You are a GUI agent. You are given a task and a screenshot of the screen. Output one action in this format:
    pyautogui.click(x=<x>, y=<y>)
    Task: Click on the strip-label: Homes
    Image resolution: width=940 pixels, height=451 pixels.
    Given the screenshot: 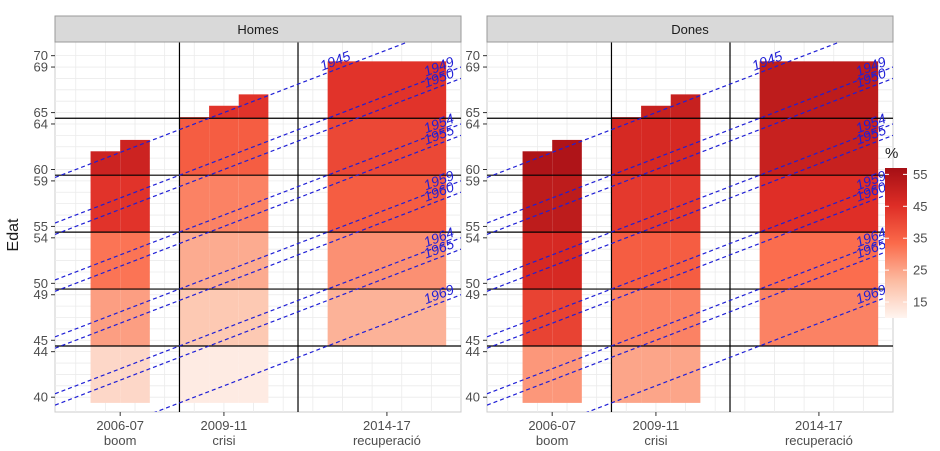 What is the action you would take?
    pyautogui.click(x=258, y=29)
    